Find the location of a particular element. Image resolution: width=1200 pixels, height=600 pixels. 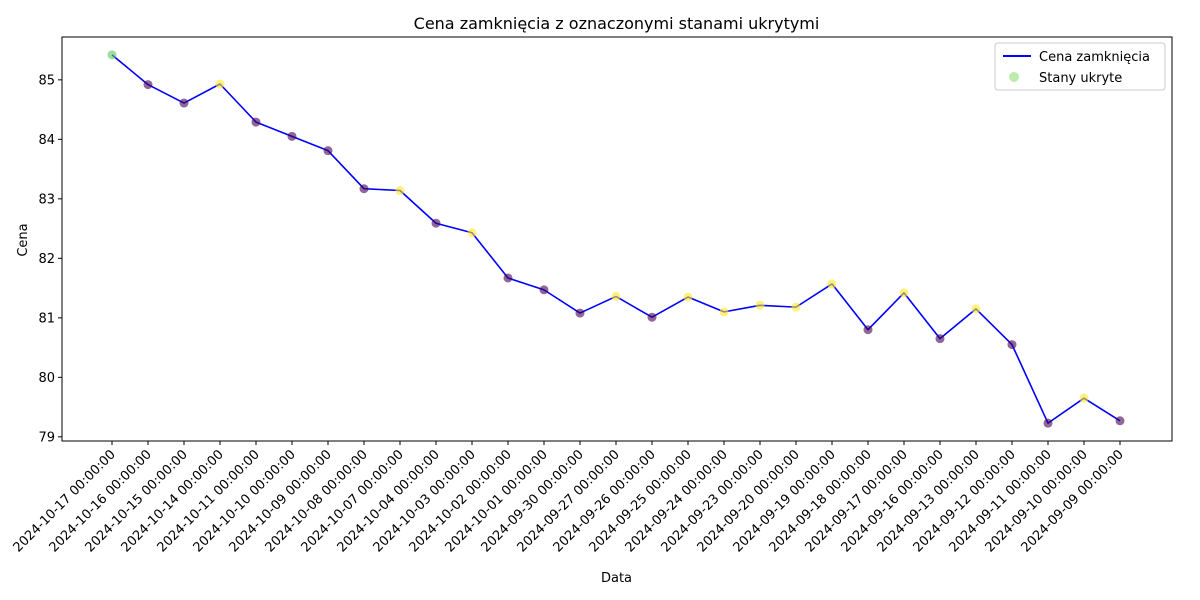

y-tick-label: 79 is located at coordinates (46, 437).